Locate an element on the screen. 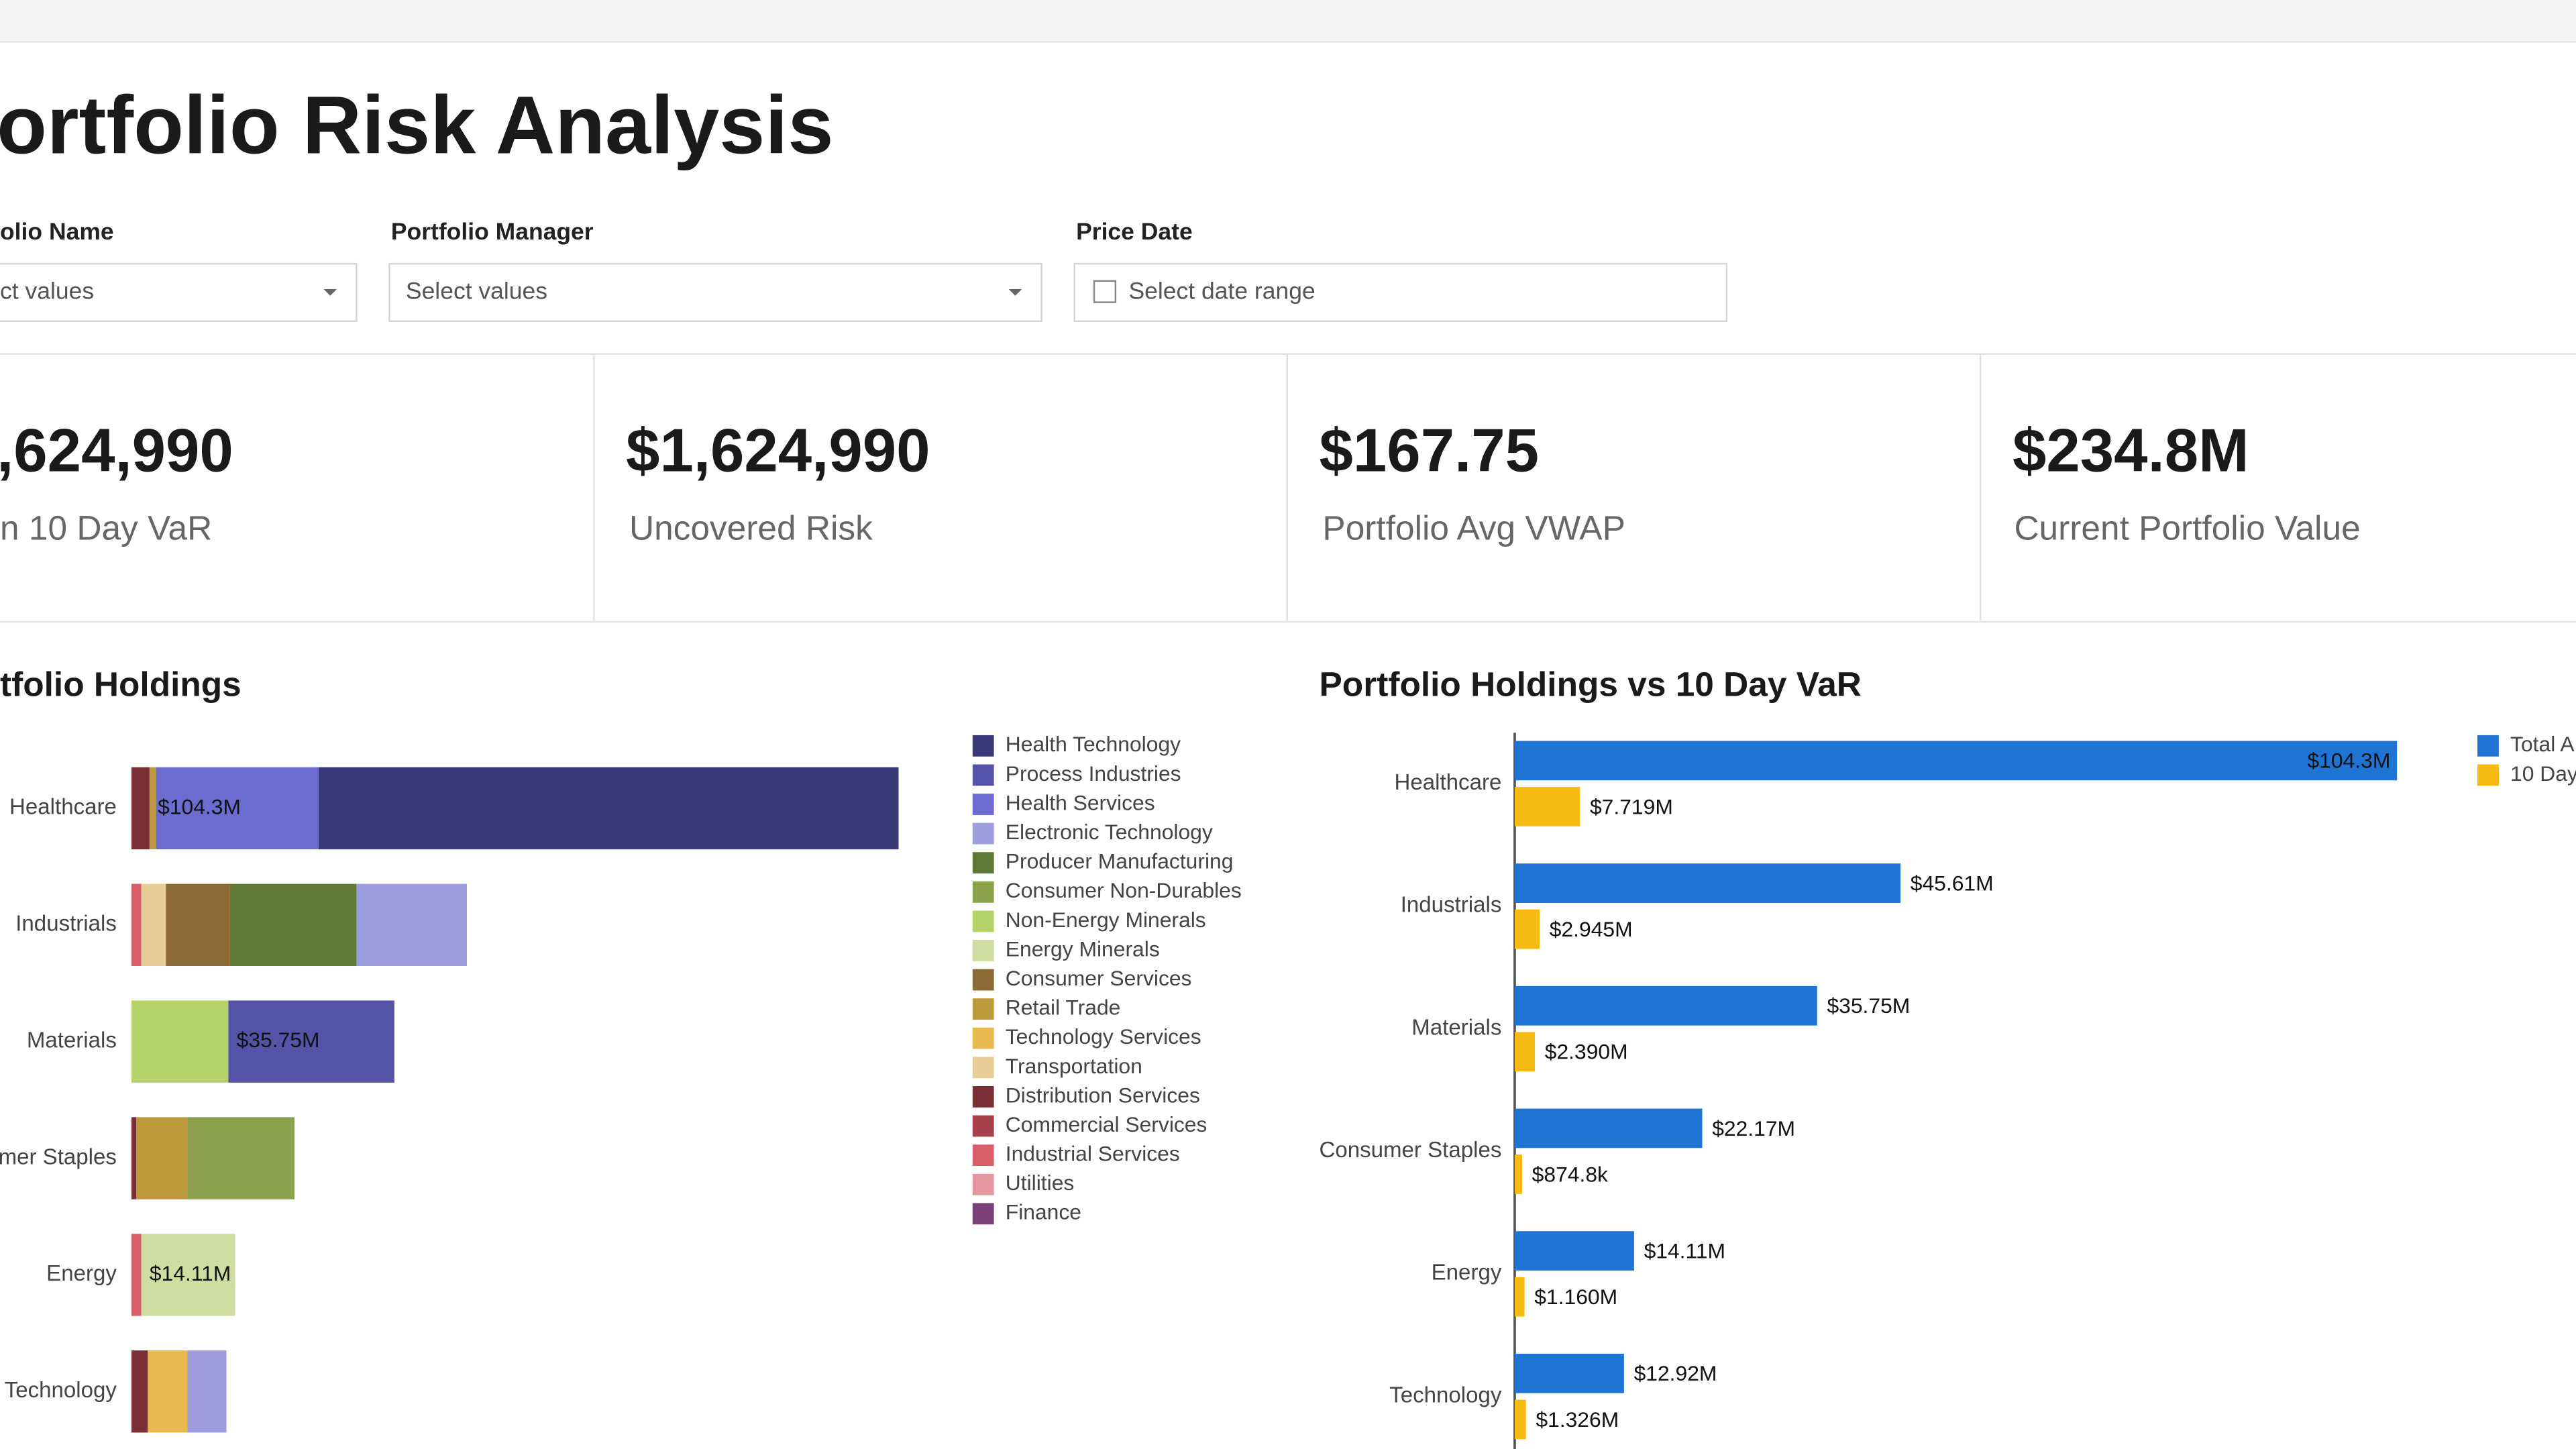 The image size is (2576, 1449). data-label: $874.8k is located at coordinates (1570, 1174).